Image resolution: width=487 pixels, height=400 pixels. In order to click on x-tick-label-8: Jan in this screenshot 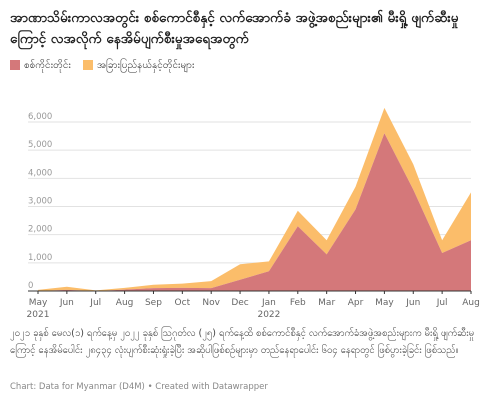, I will do `click(268, 303)`.